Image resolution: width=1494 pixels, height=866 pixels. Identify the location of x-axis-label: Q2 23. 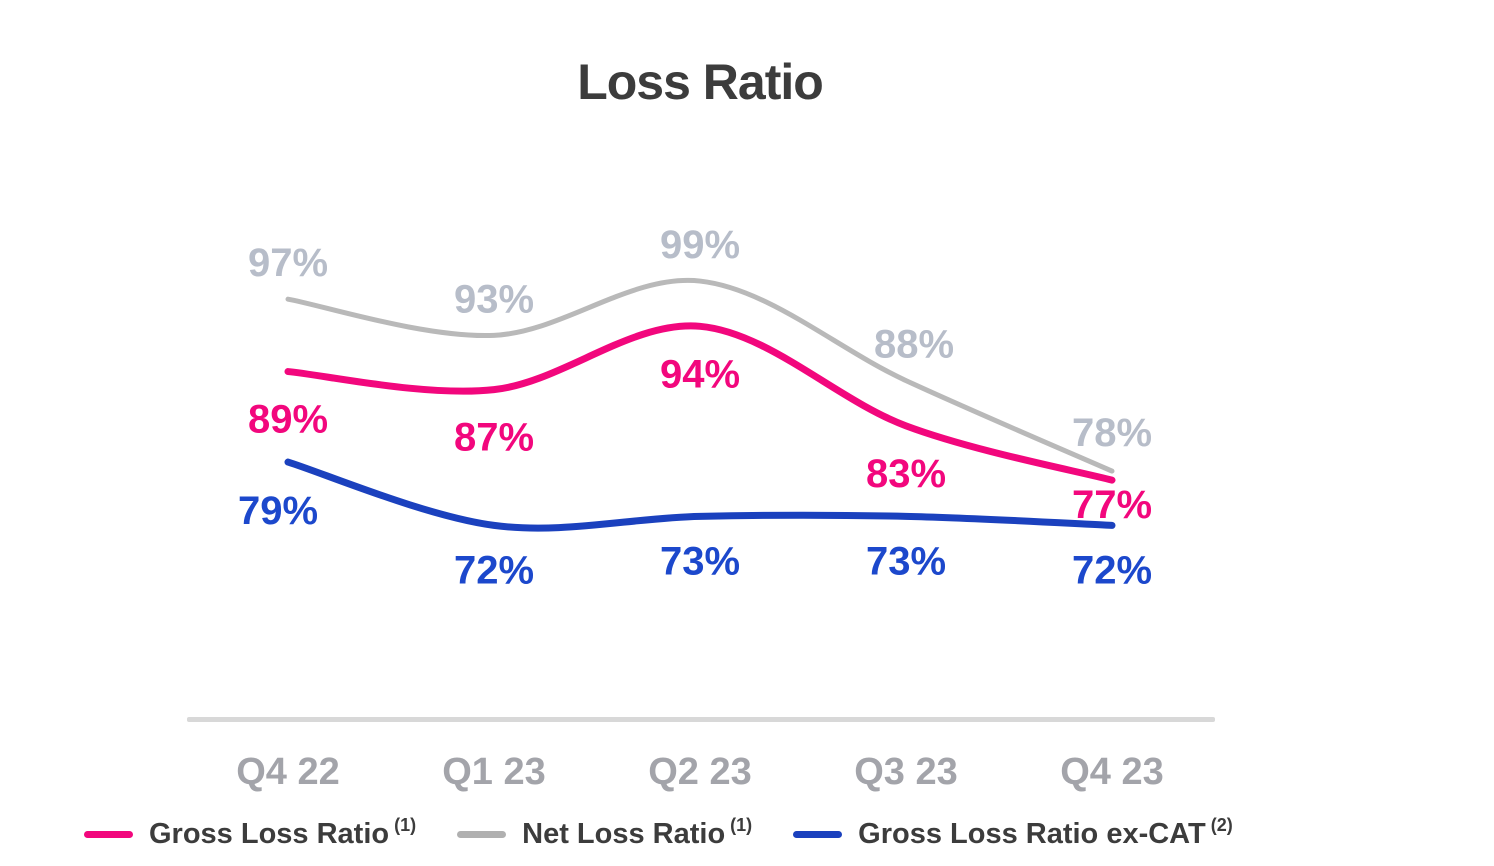
(700, 772).